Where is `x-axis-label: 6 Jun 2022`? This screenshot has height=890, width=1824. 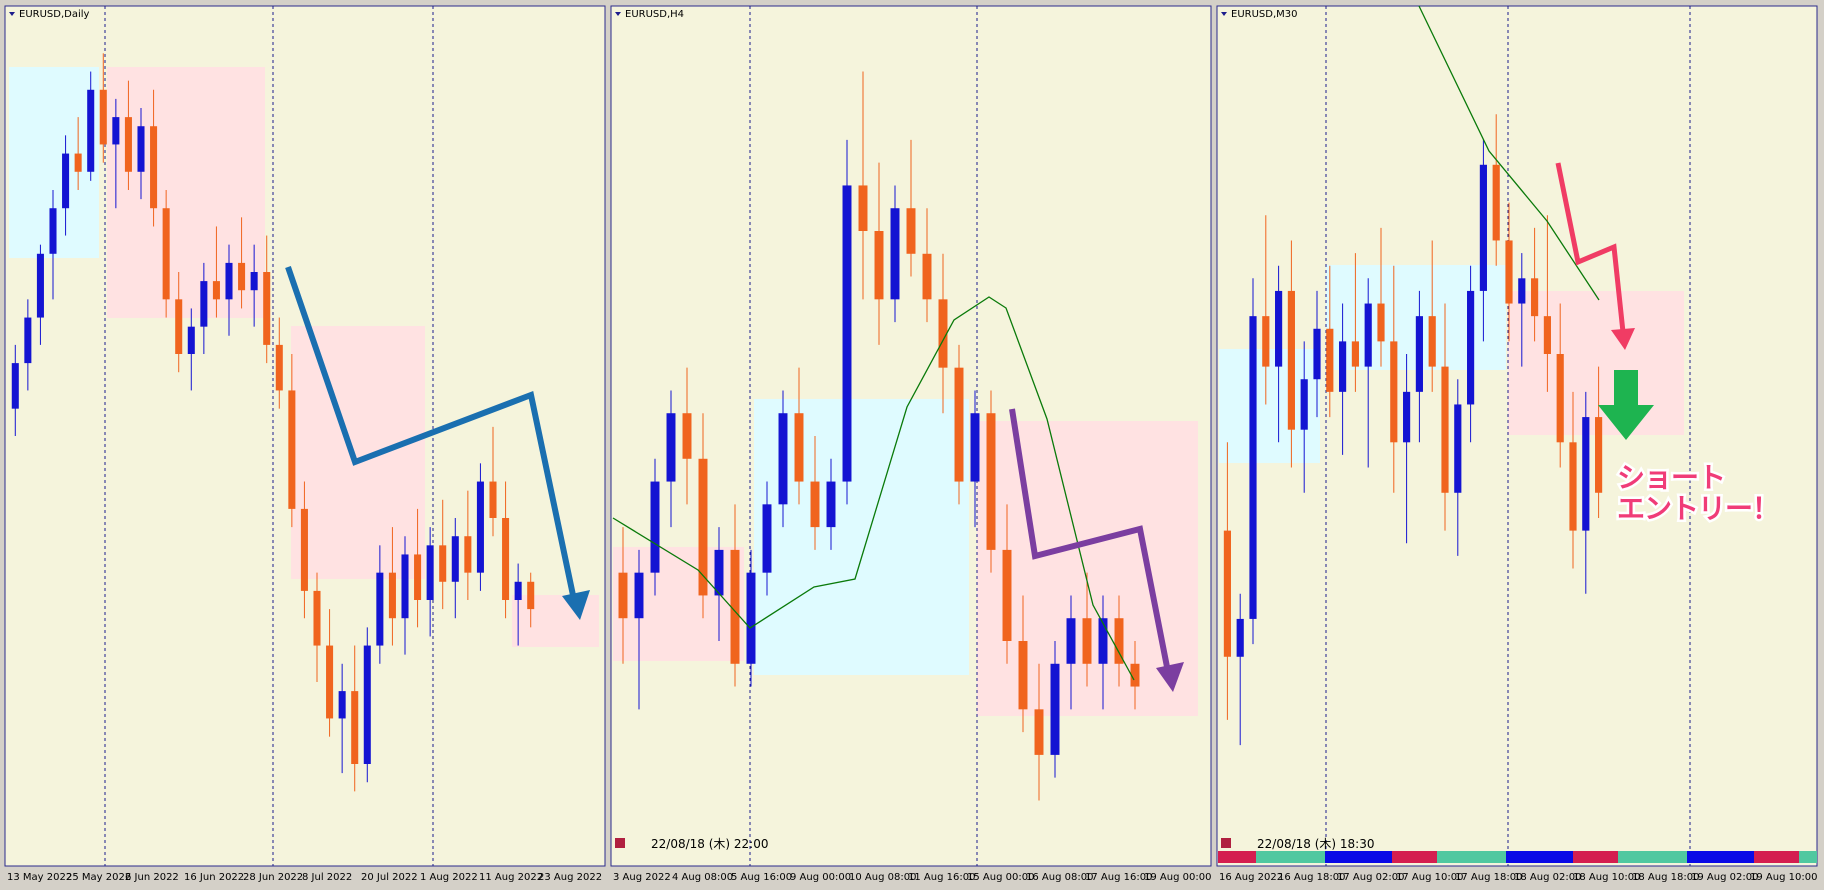
x-axis-label: 6 Jun 2022 is located at coordinates (152, 877).